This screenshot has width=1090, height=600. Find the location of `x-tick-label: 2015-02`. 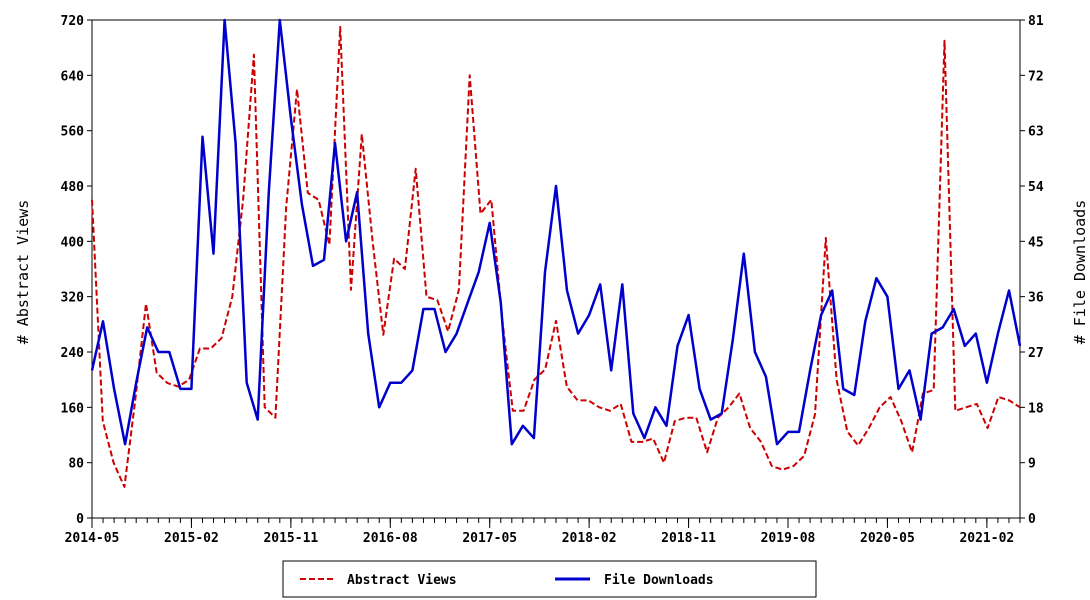

x-tick-label: 2015-02 is located at coordinates (191, 538).